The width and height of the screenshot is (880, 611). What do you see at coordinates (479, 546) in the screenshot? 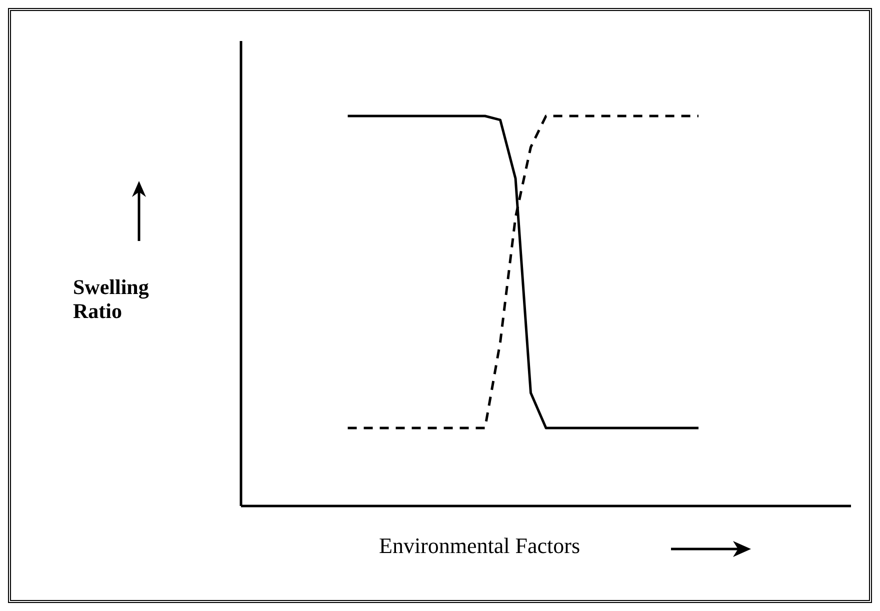
I see `x-axis-title: Environmental Factors` at bounding box center [479, 546].